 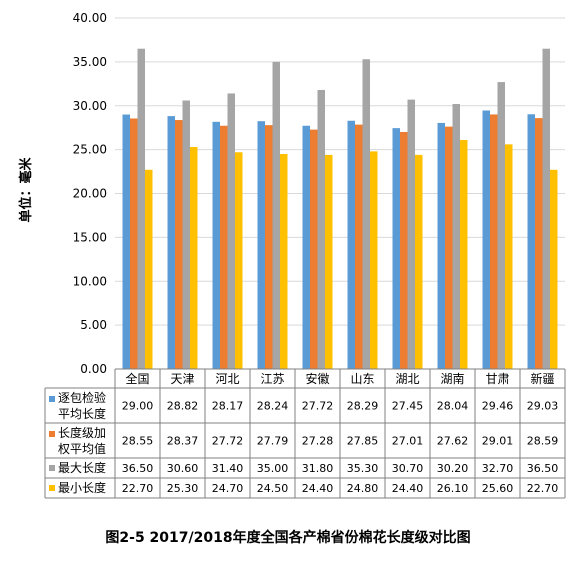 What do you see at coordinates (453, 488) in the screenshot?
I see `table-cell: 26.10` at bounding box center [453, 488].